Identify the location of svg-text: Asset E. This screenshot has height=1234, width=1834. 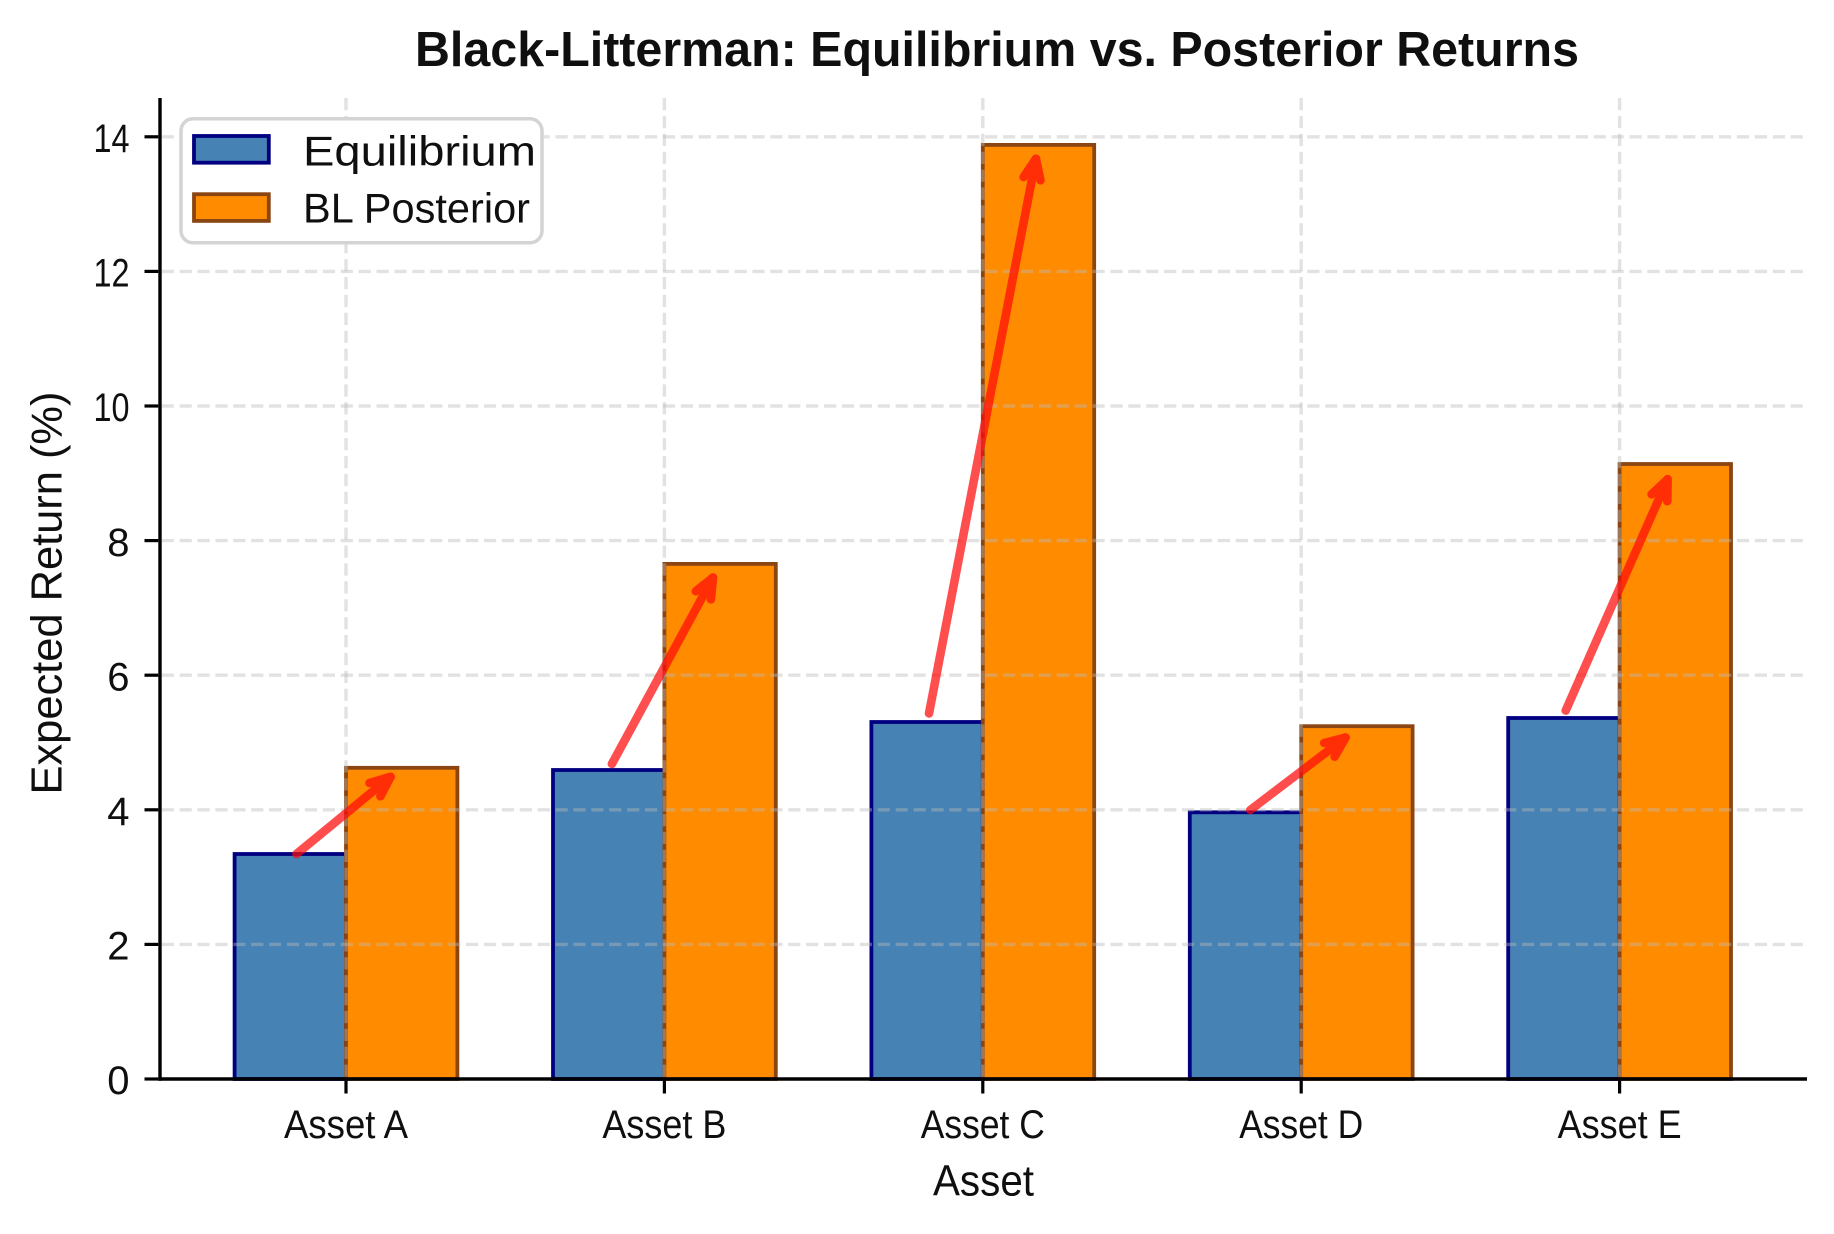
(1620, 1125).